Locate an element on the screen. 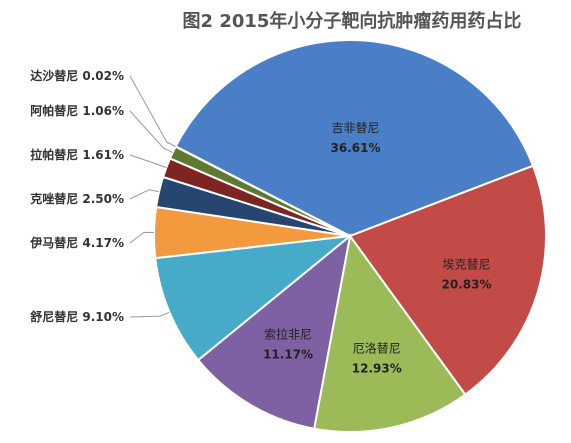  slice-5-leader-line is located at coordinates (149, 314).